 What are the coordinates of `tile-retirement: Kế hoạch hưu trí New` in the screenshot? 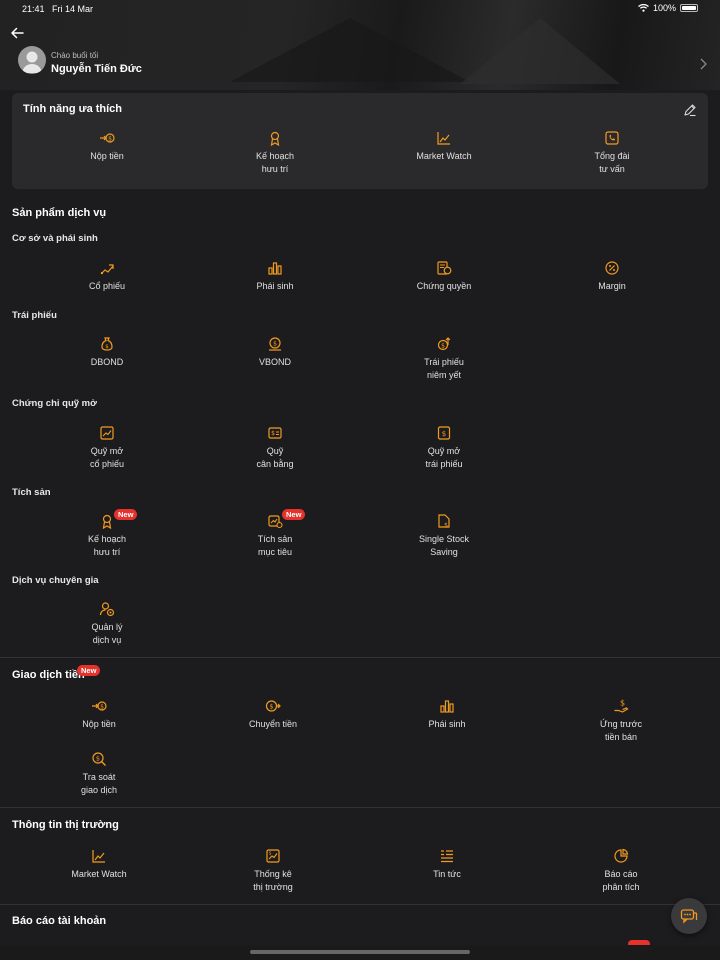 It's located at (107, 533).